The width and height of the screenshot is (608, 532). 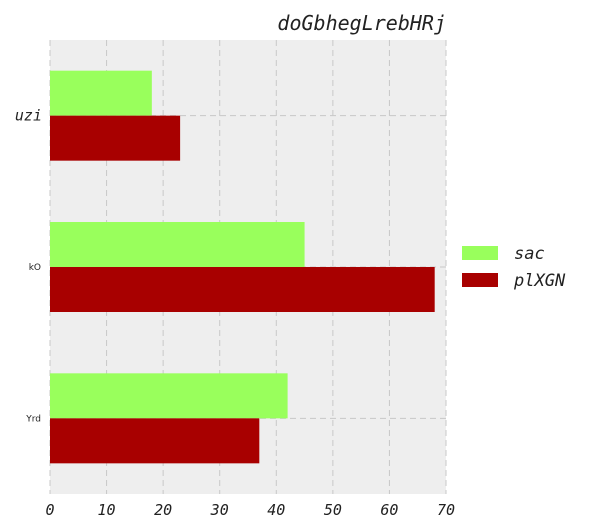 I want to click on bar-sac-kO, so click(x=177, y=244).